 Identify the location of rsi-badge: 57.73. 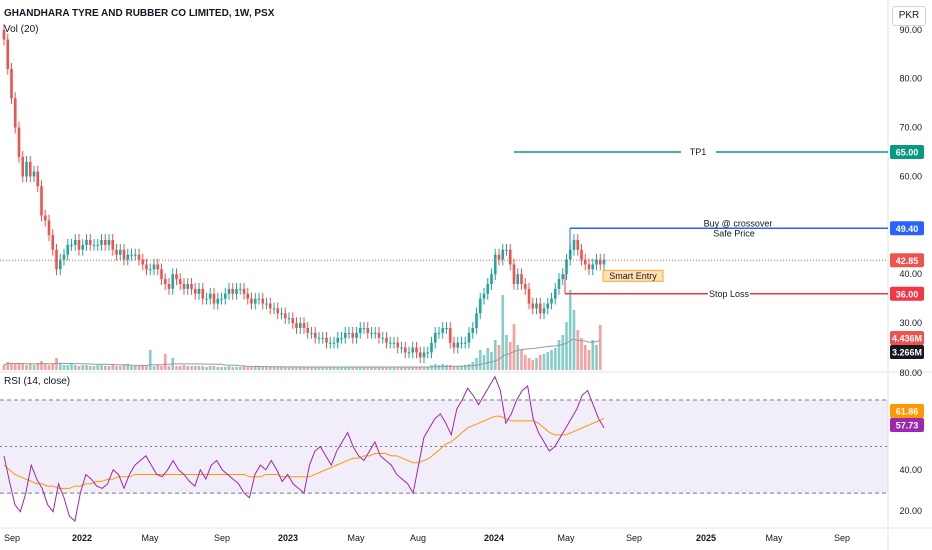
(907, 426).